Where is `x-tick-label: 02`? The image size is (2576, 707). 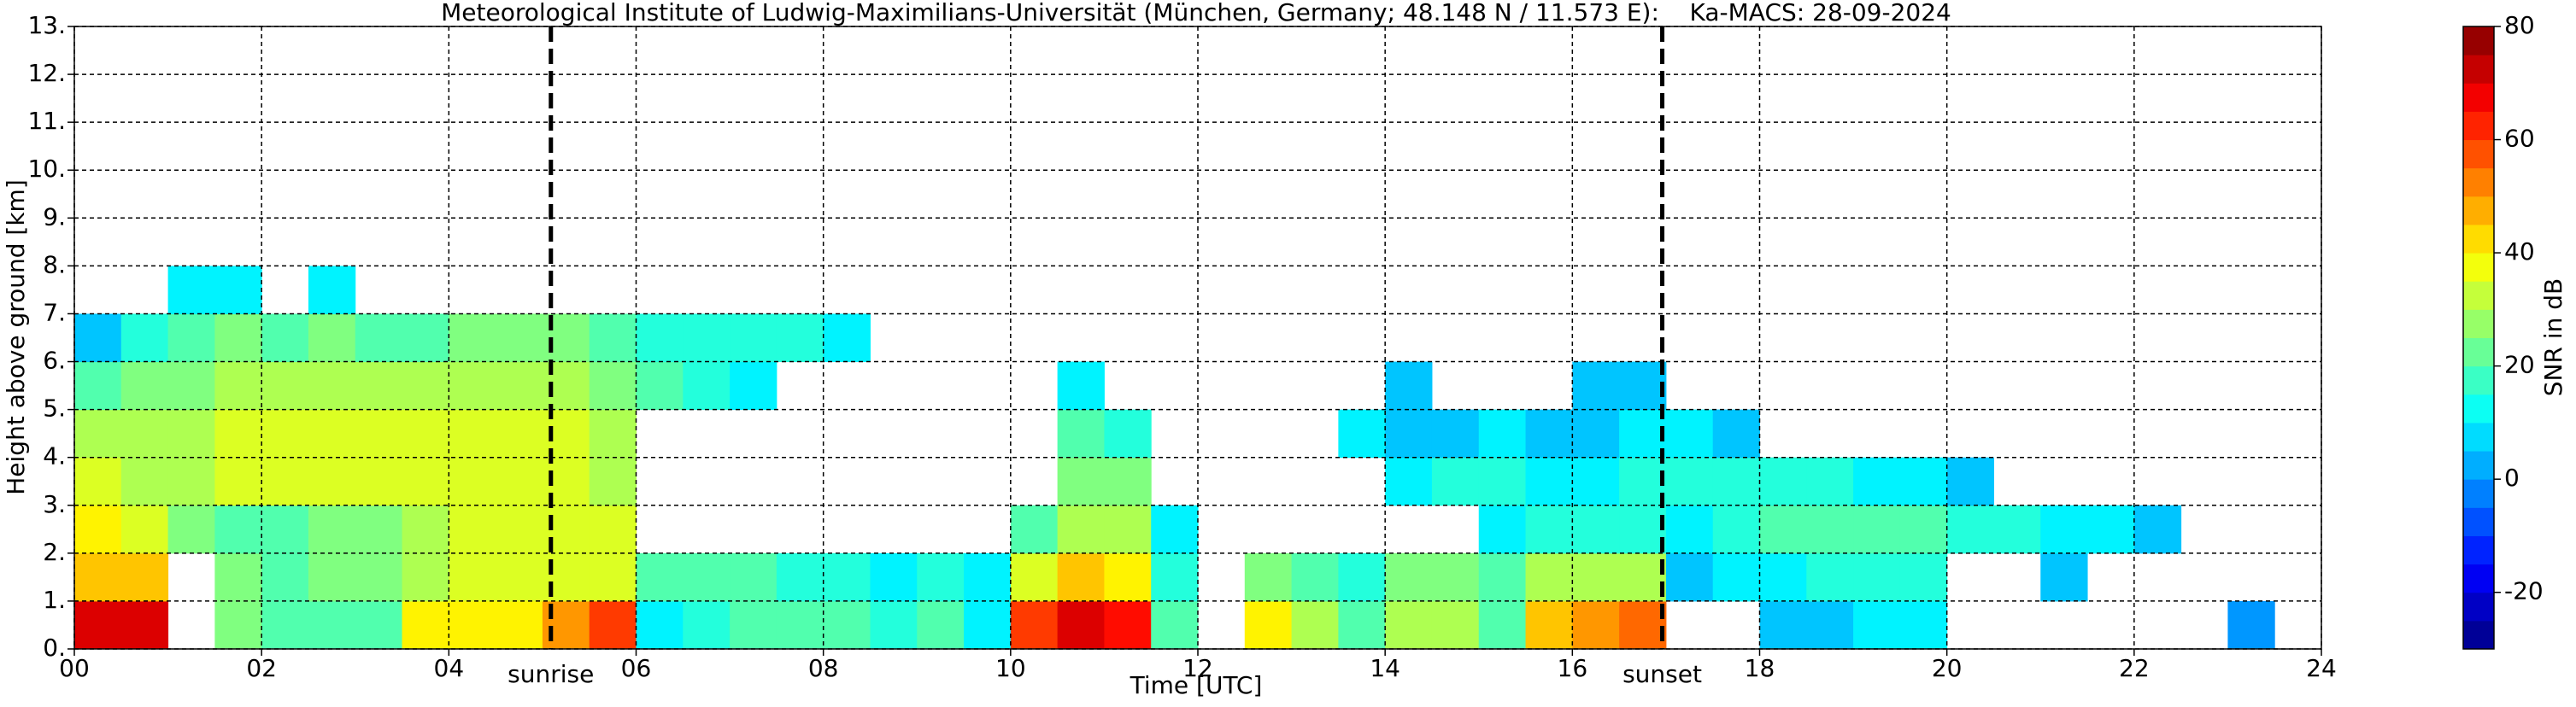
x-tick-label: 02 is located at coordinates (261, 668).